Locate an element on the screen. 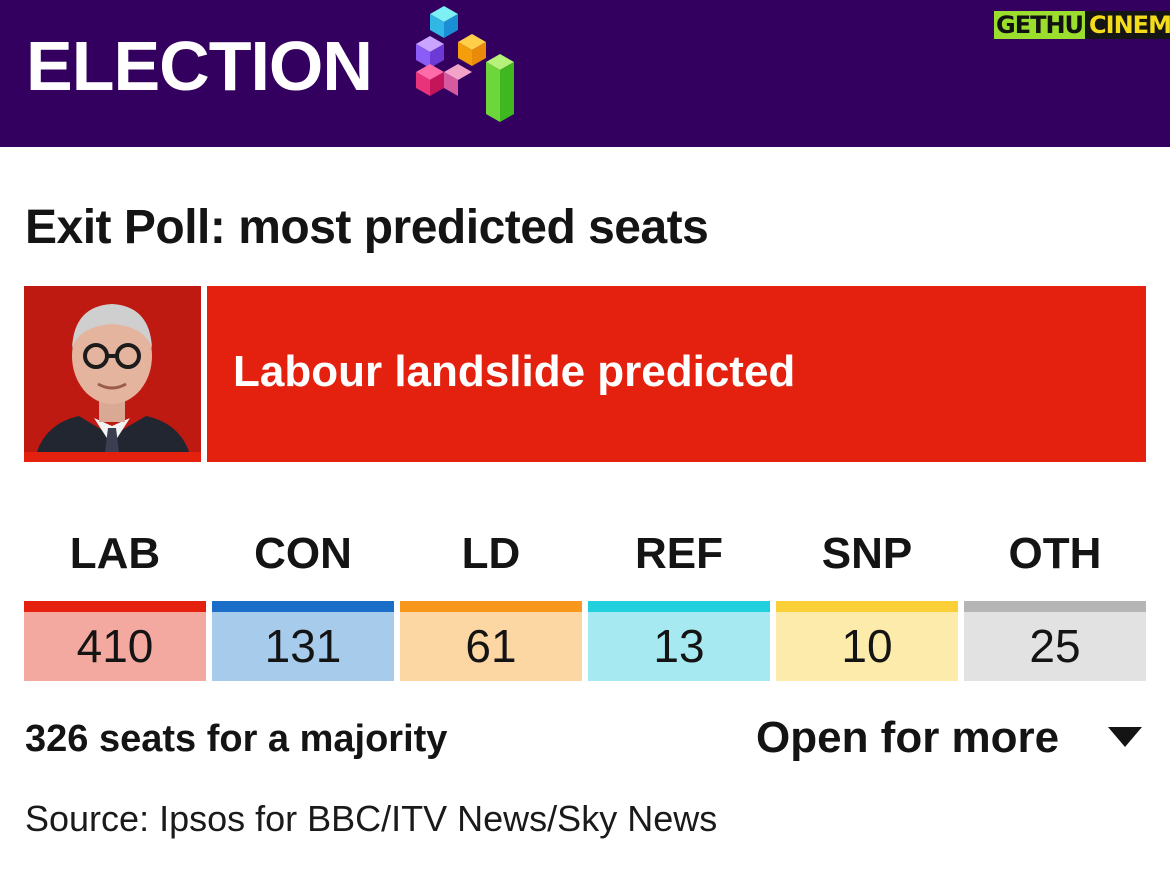  open-for-more-label: Open for more is located at coordinates (908, 737).